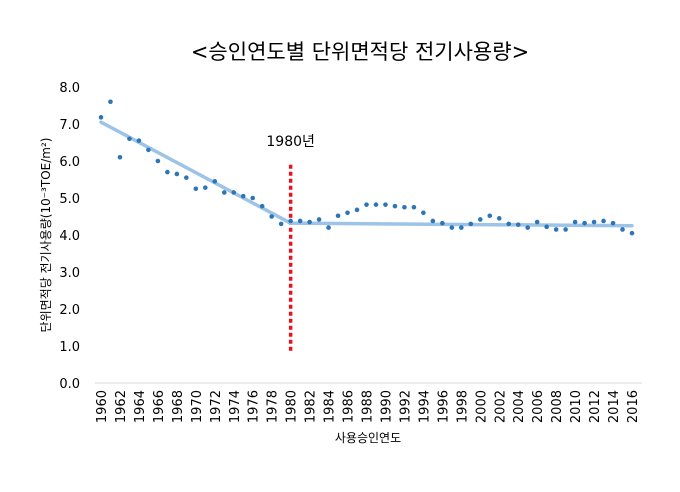  Describe the element at coordinates (69, 88) in the screenshot. I see `y-tick-label: 8.0` at that location.